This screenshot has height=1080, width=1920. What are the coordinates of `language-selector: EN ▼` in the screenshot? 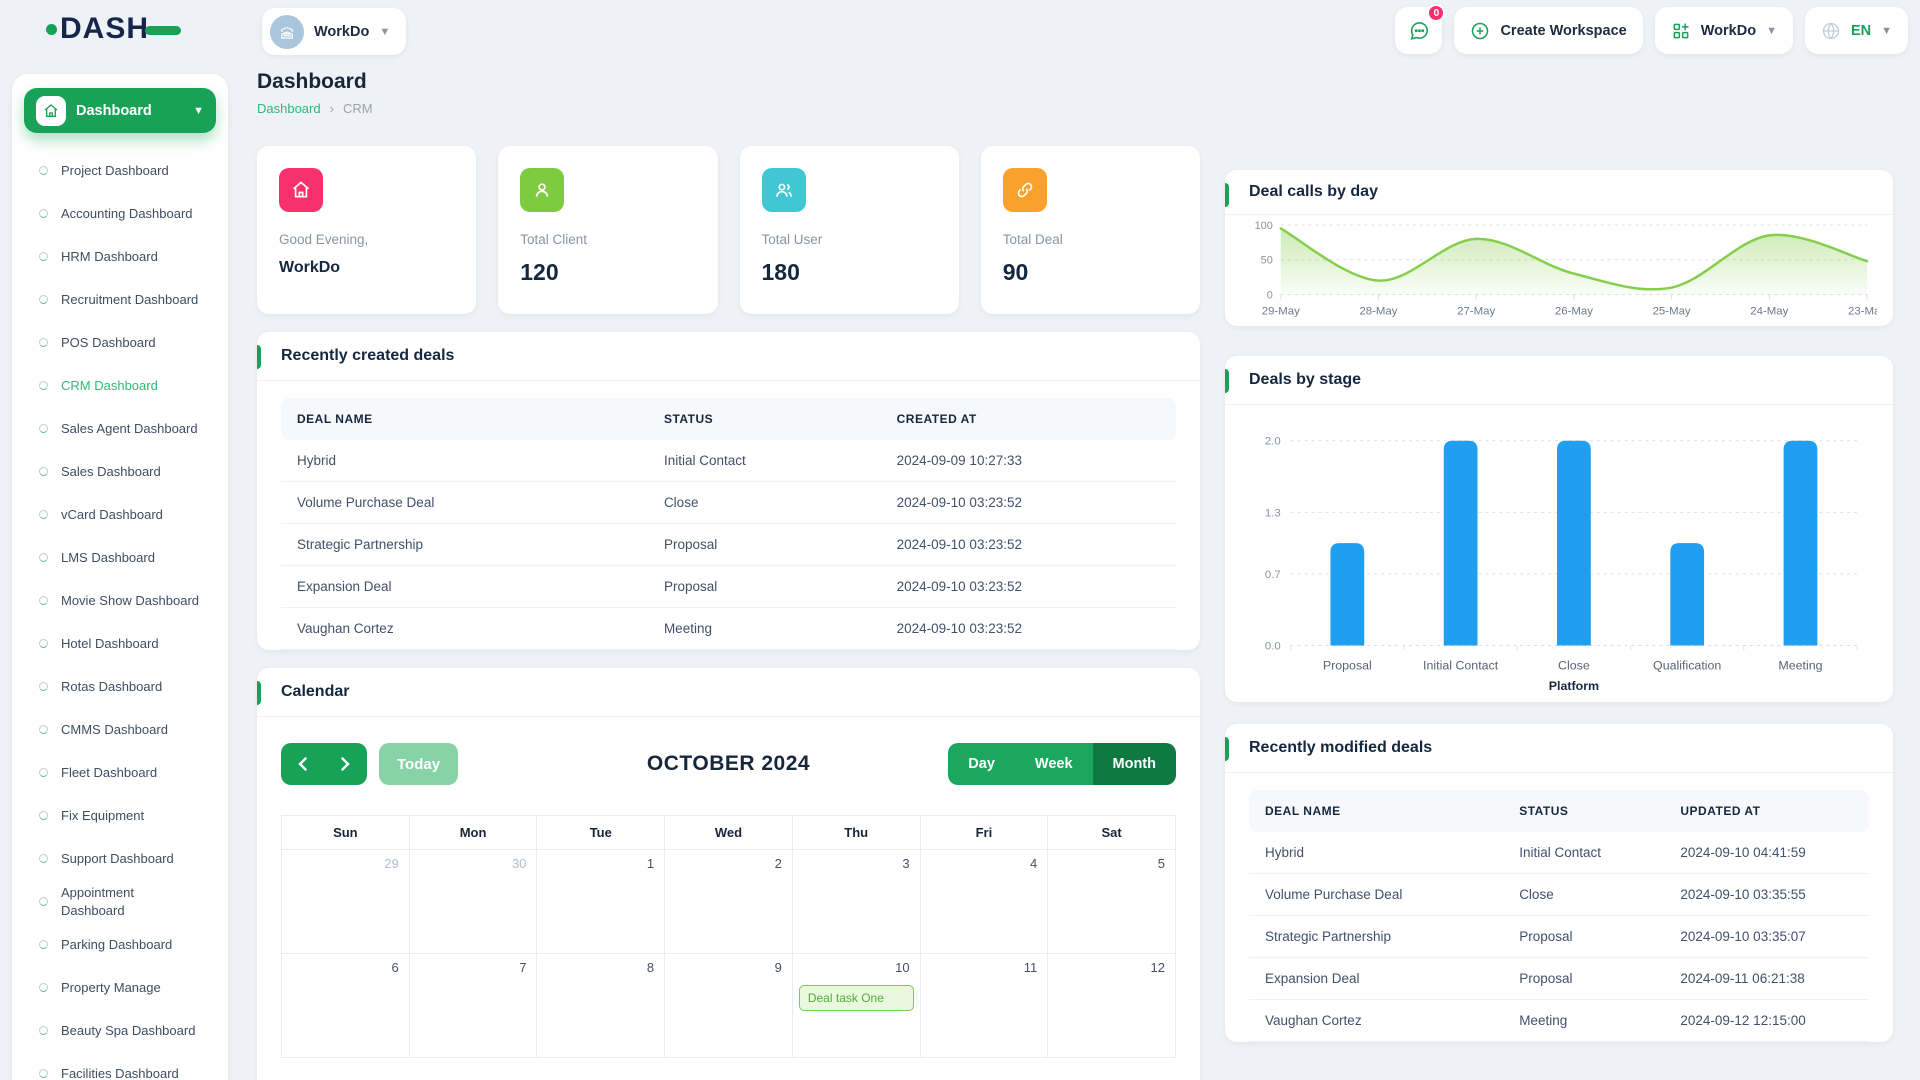 It's located at (1856, 30).